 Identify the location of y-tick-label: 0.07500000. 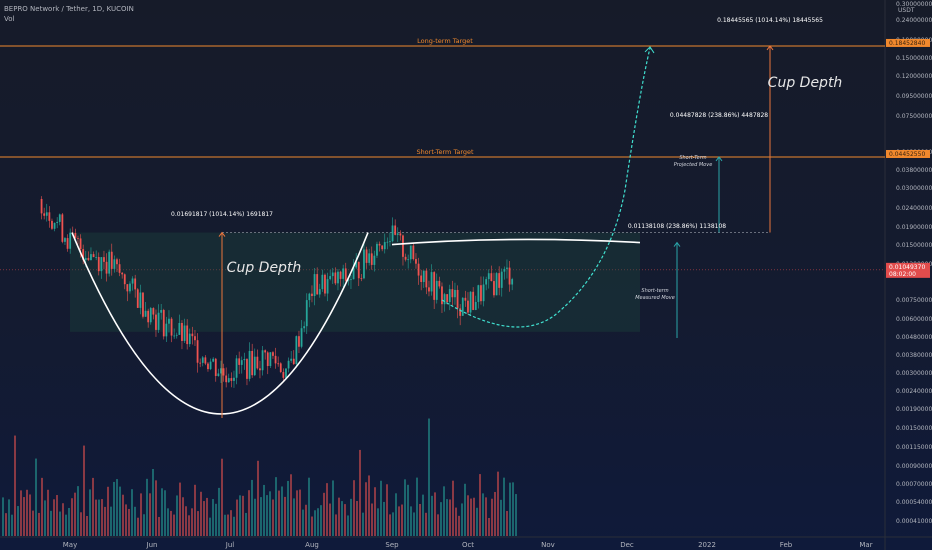
(914, 116).